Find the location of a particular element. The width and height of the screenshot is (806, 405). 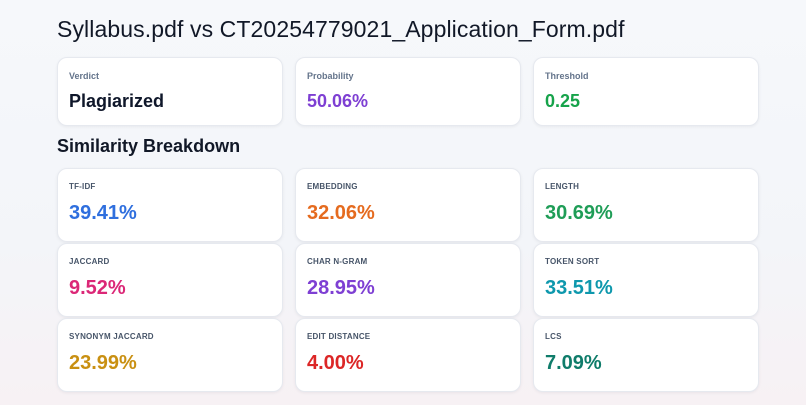

metric-label: EDIT DISTANCE is located at coordinates (339, 336).